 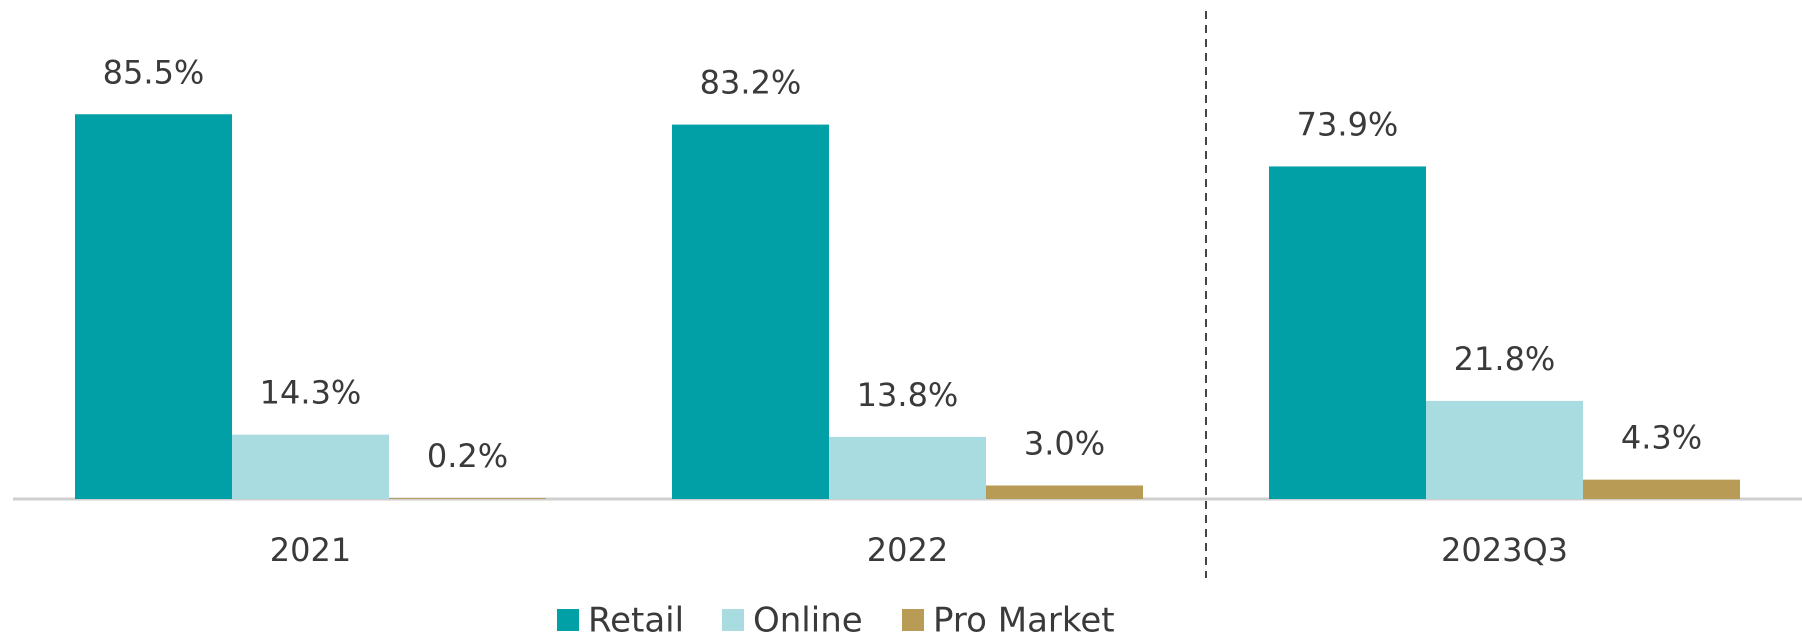 What do you see at coordinates (908, 395) in the screenshot?
I see `value-label: 13.8%` at bounding box center [908, 395].